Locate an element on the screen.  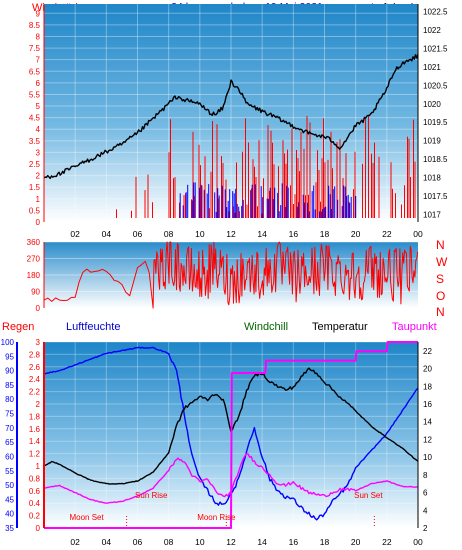
wind-axis-labels: 0 0.5 1 1.5 2 2.5 3 3.5 4 4.5 5 5.5 6 6.5 7 7.5 8 8.5 9 is located at coordinates (35, 118).